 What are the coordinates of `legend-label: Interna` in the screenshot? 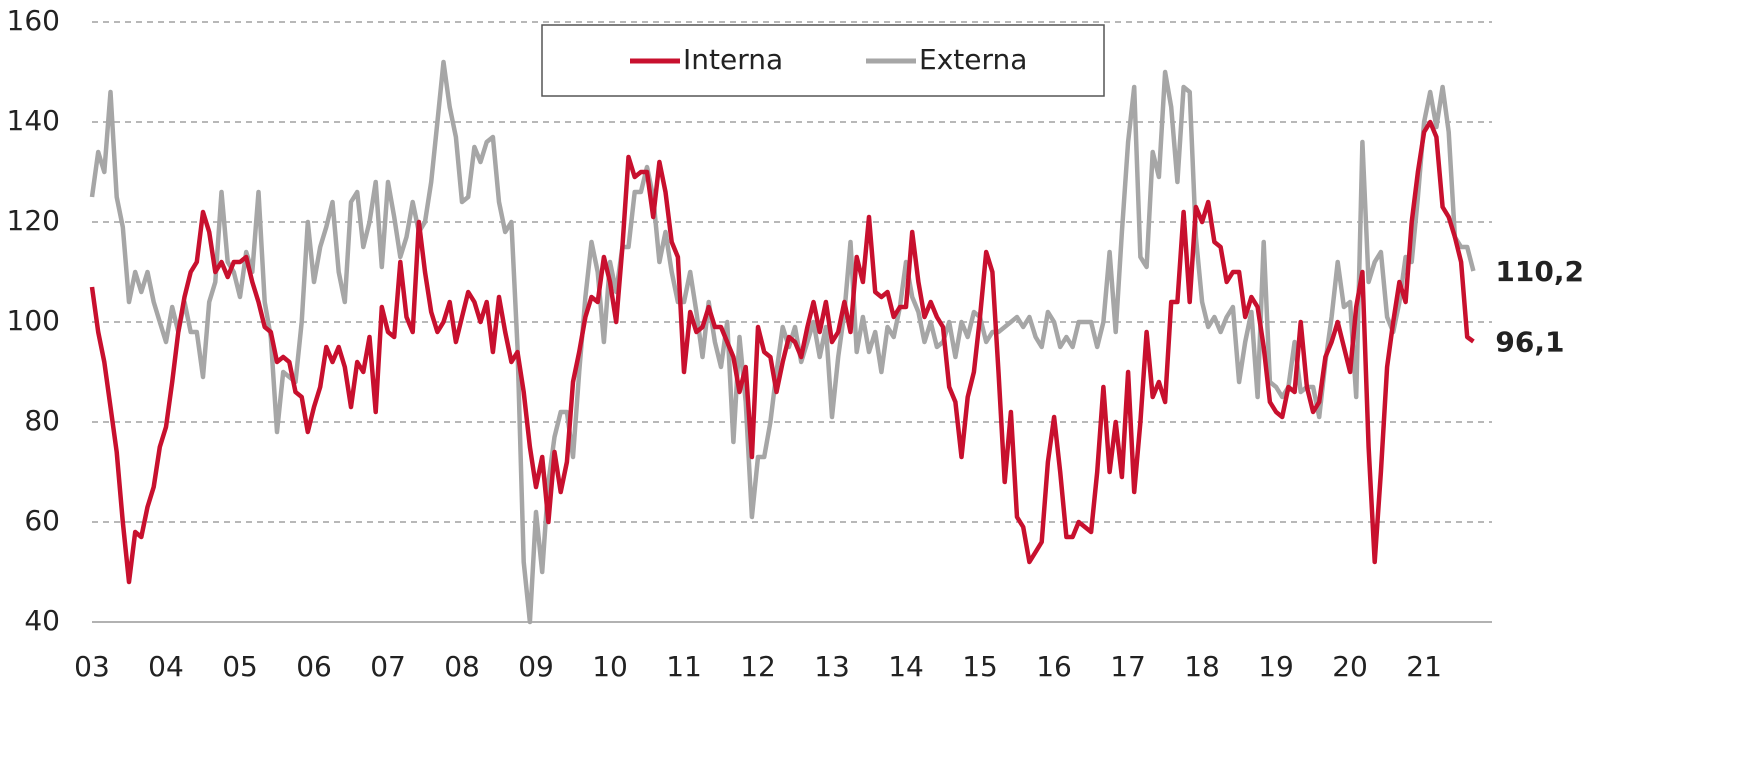 It's located at (733, 59).